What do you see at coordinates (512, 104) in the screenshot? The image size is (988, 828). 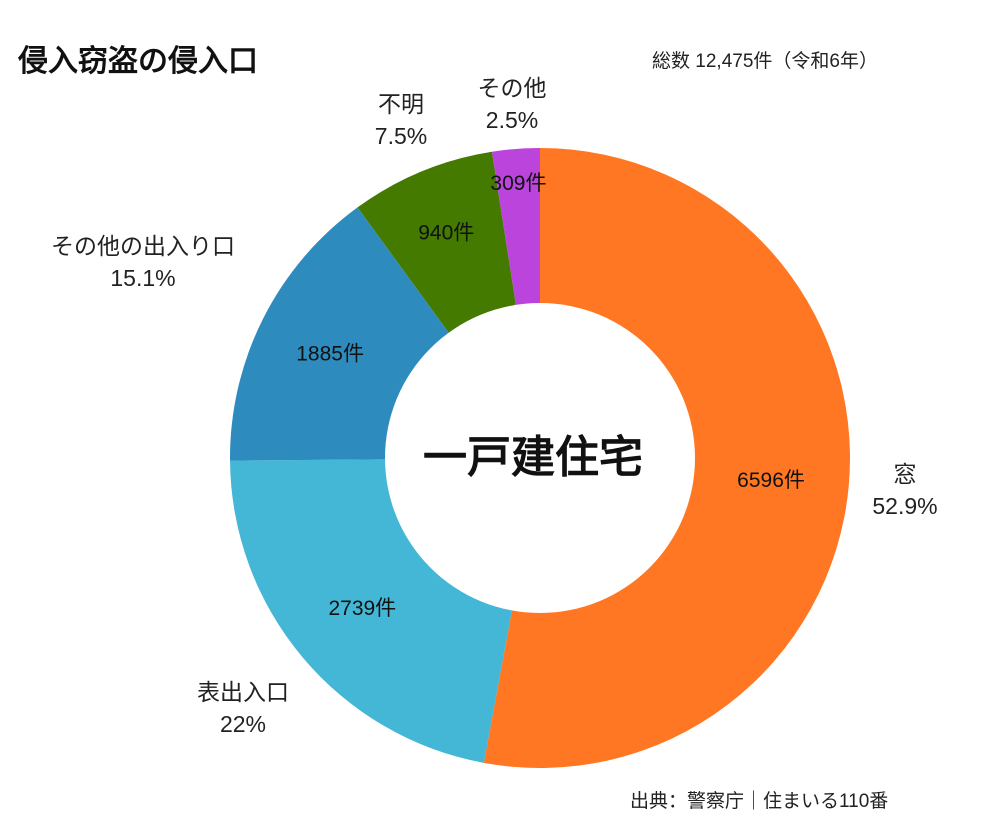 I see `slice-label-other: その他 2.5%` at bounding box center [512, 104].